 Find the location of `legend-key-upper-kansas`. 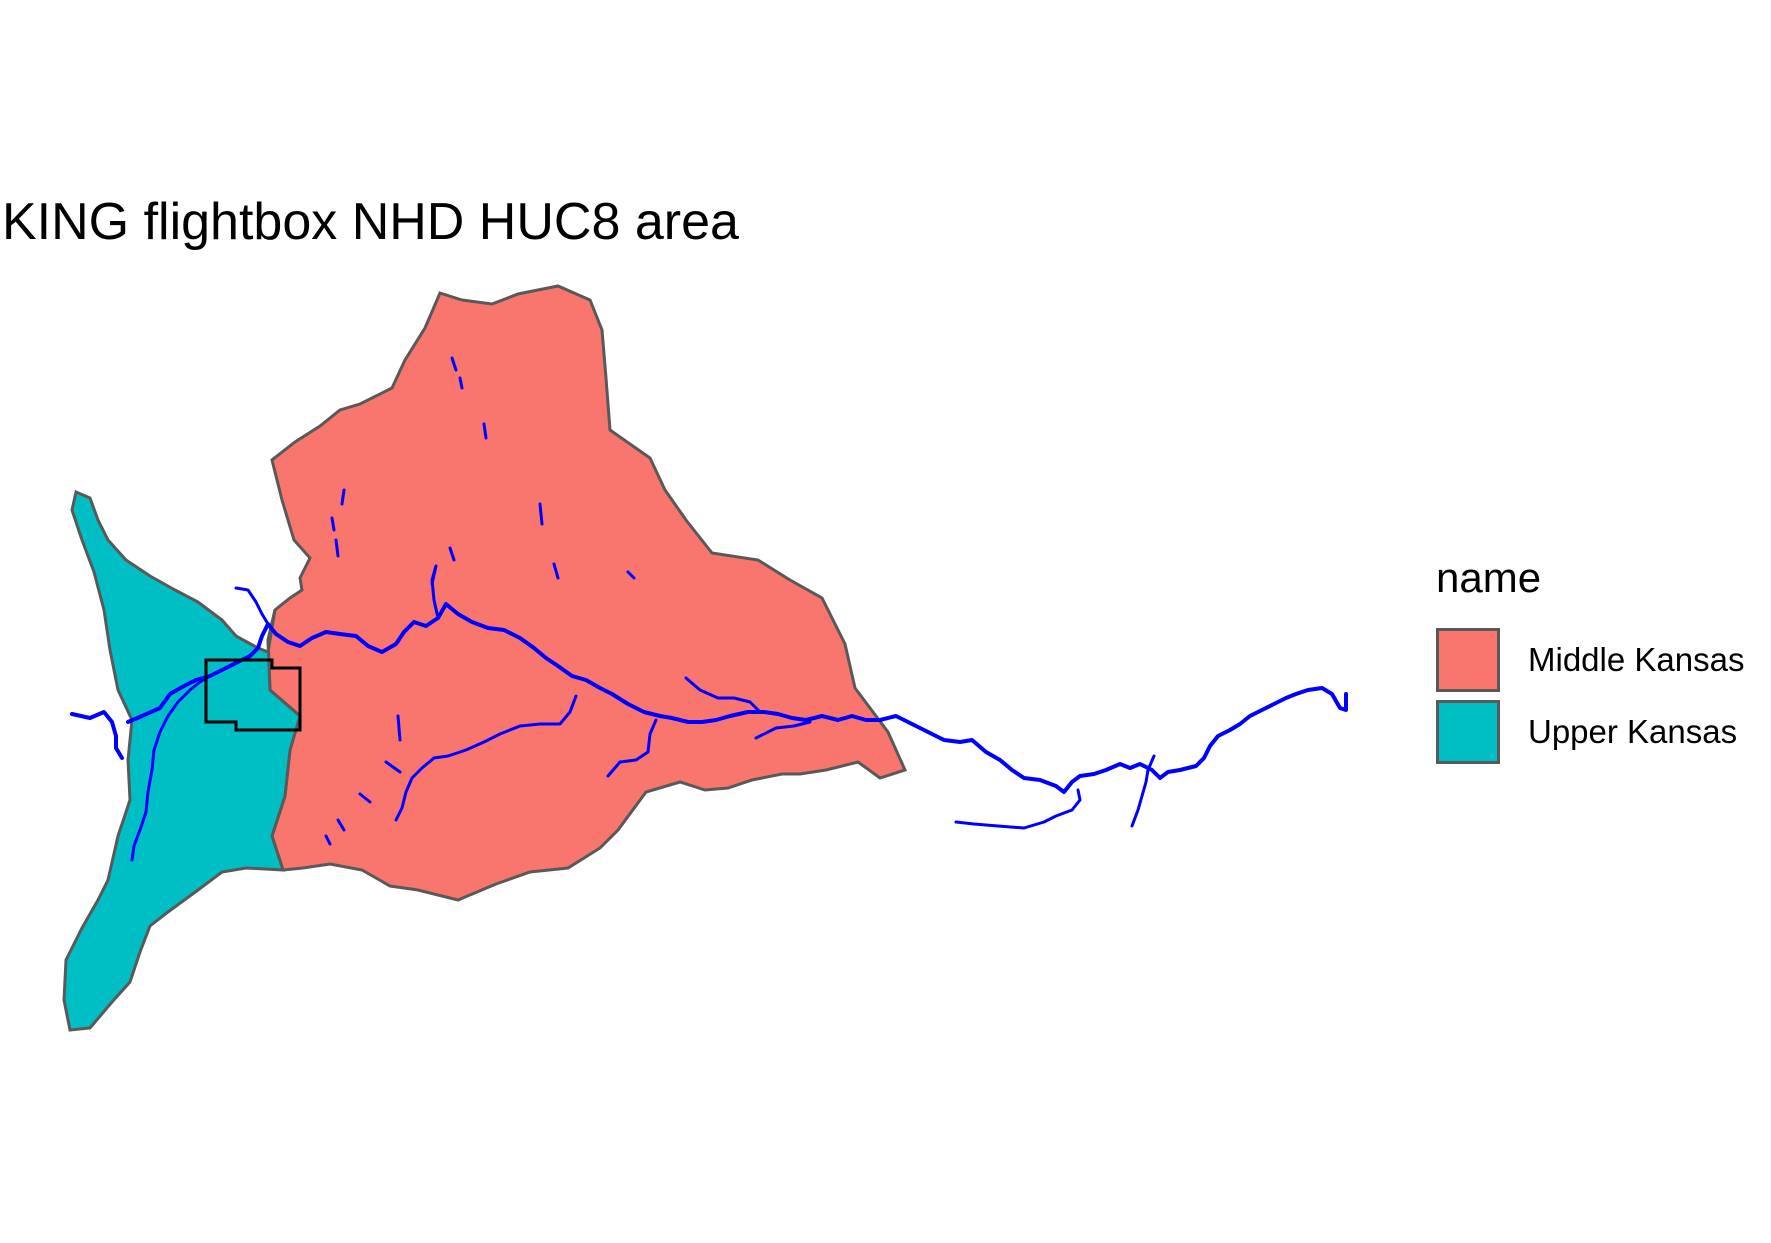

legend-key-upper-kansas is located at coordinates (1468, 732).